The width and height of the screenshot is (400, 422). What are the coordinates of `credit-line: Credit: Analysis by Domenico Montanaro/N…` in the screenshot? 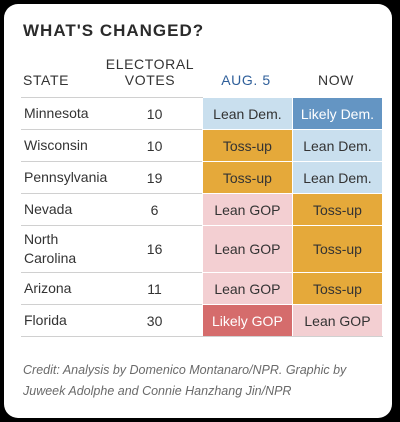 It's located at (185, 380).